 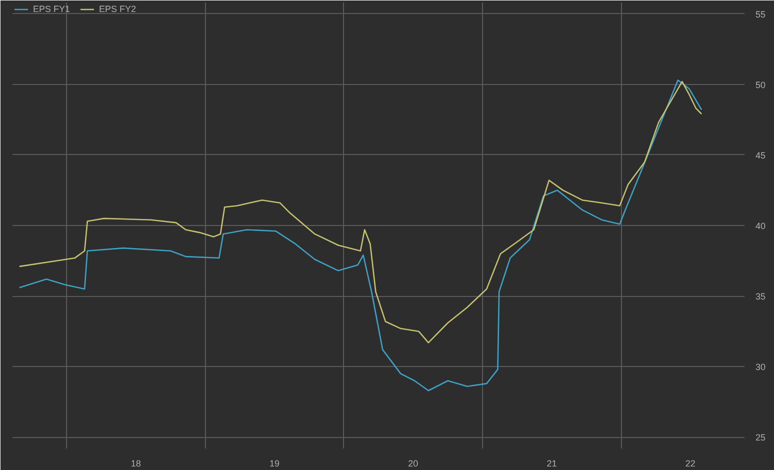 What do you see at coordinates (551, 463) in the screenshot?
I see `x-tick-label: 21` at bounding box center [551, 463].